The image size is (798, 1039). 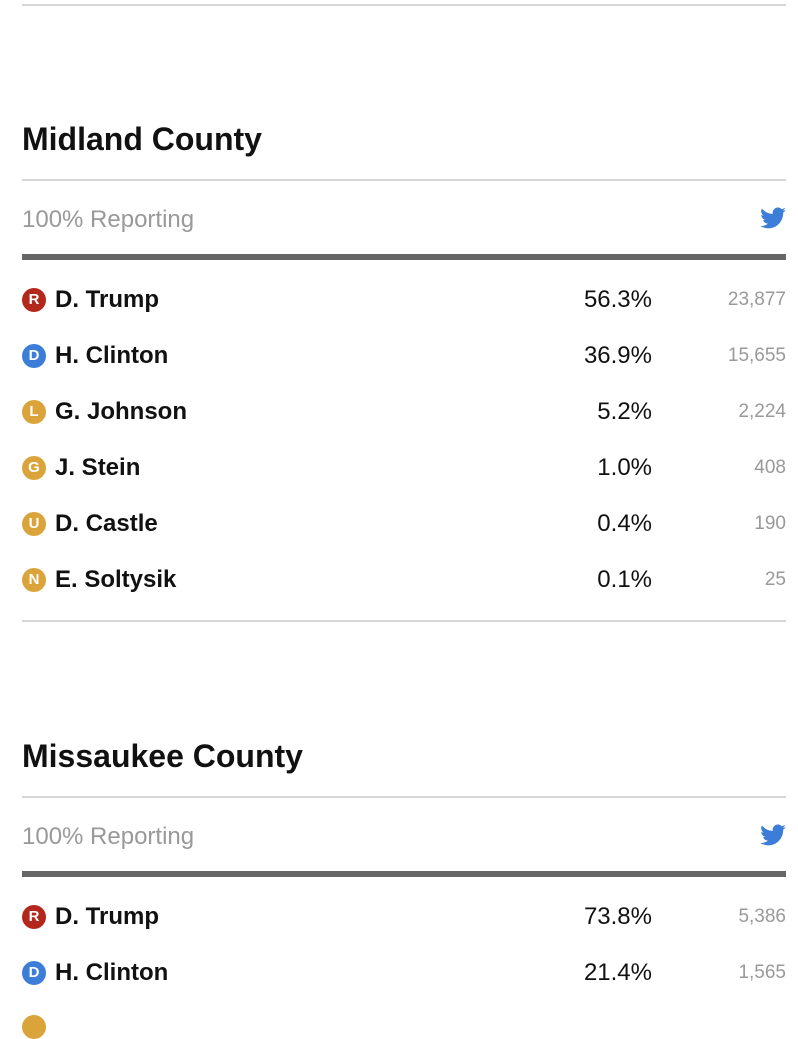 What do you see at coordinates (624, 523) in the screenshot?
I see `vote-percent: 0.4%` at bounding box center [624, 523].